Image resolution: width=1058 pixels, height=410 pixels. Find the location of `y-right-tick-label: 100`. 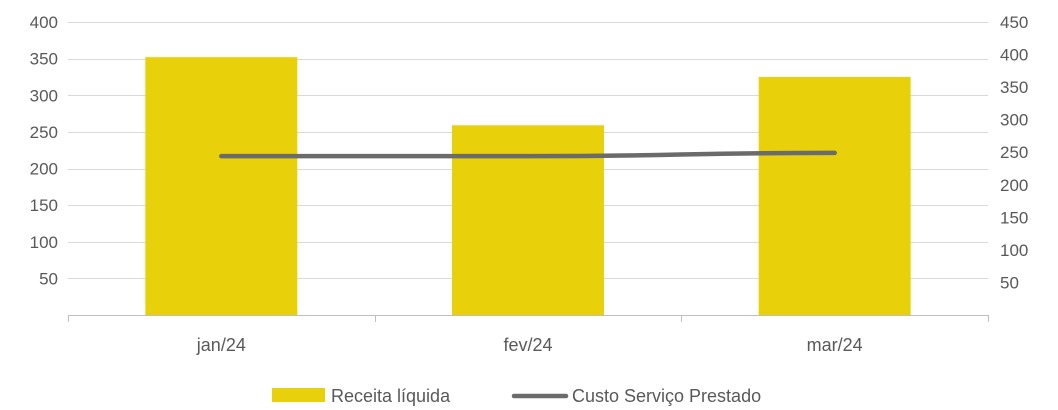

y-right-tick-label: 100 is located at coordinates (1014, 250).